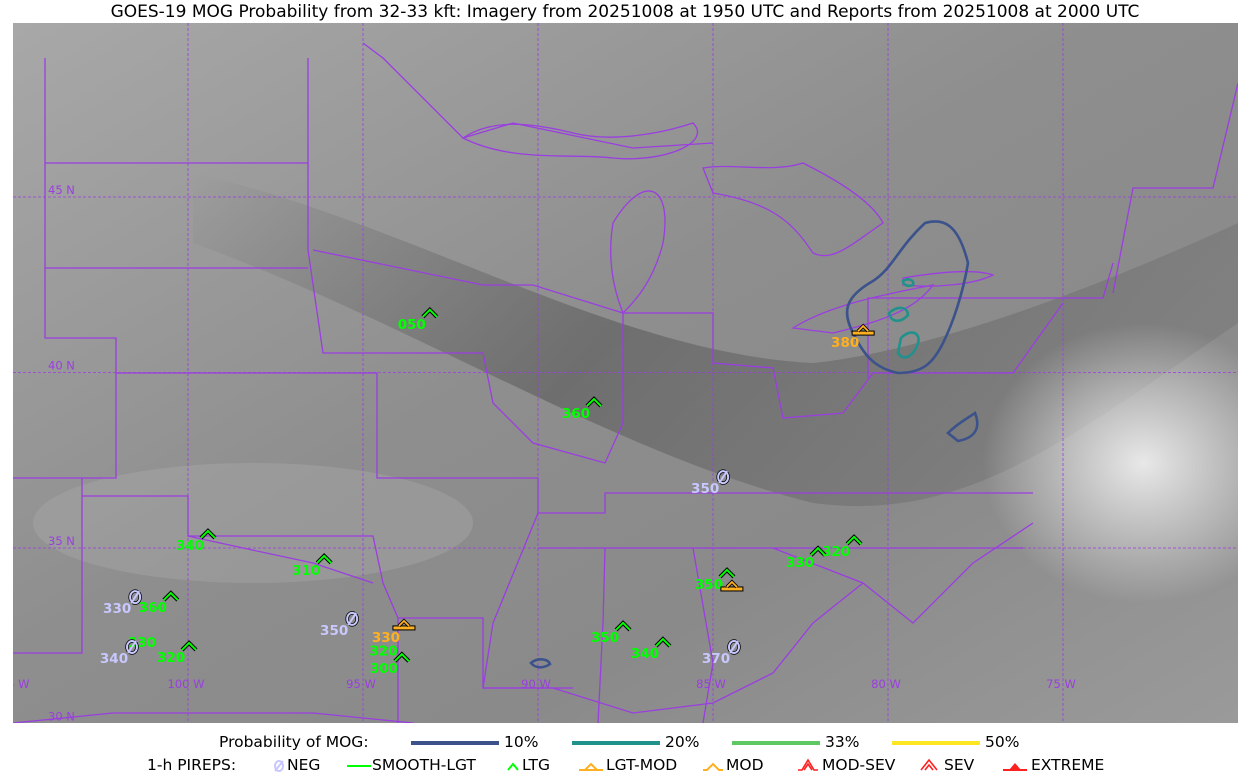 The width and height of the screenshot is (1250, 782). I want to click on lon-label: 100 W, so click(186, 684).